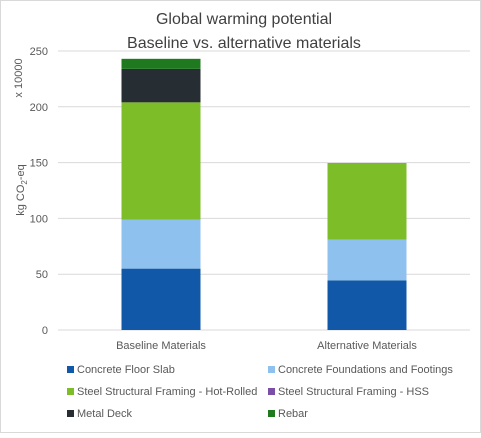  What do you see at coordinates (161, 346) in the screenshot?
I see `x-tick-label: Baseline Materials` at bounding box center [161, 346].